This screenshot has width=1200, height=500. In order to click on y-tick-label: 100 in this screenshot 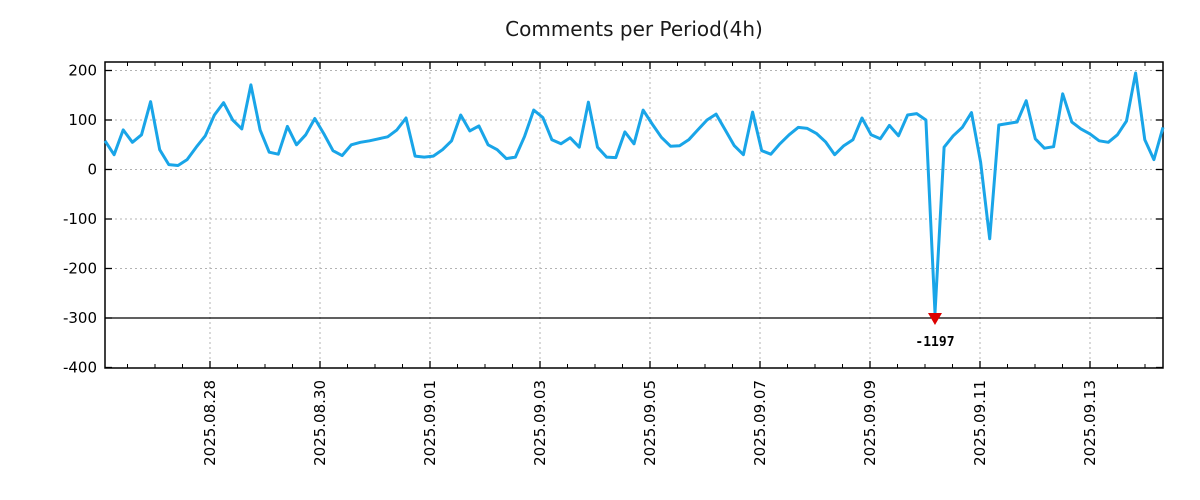, I will do `click(82, 120)`.